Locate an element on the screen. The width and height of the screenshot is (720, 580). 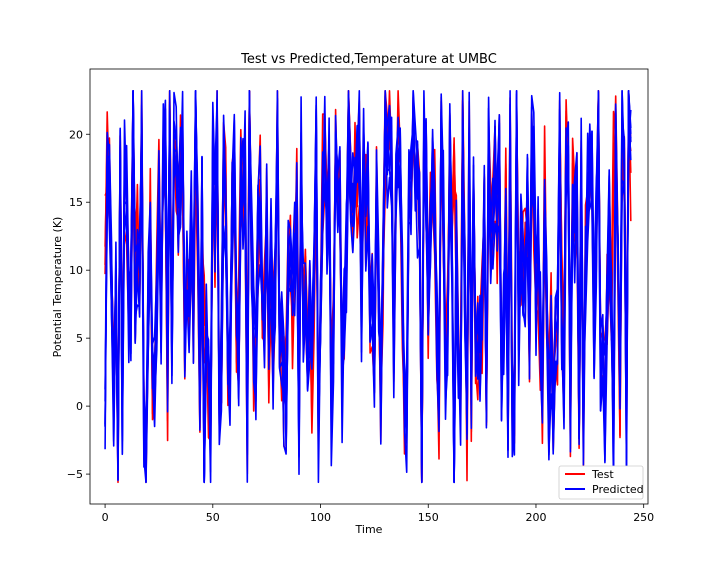
x-tick-label: 50 is located at coordinates (213, 517).